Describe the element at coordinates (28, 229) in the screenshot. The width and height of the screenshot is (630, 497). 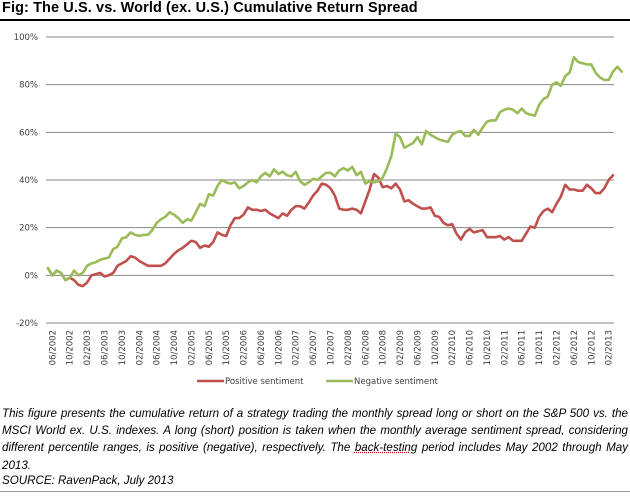
I see `y-tick-label: 20%` at that location.